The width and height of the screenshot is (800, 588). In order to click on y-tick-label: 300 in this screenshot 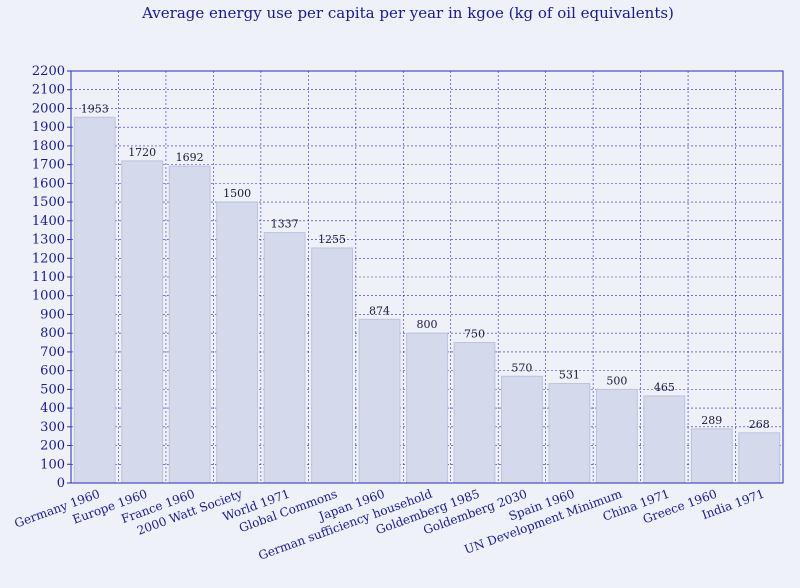, I will do `click(52, 427)`.